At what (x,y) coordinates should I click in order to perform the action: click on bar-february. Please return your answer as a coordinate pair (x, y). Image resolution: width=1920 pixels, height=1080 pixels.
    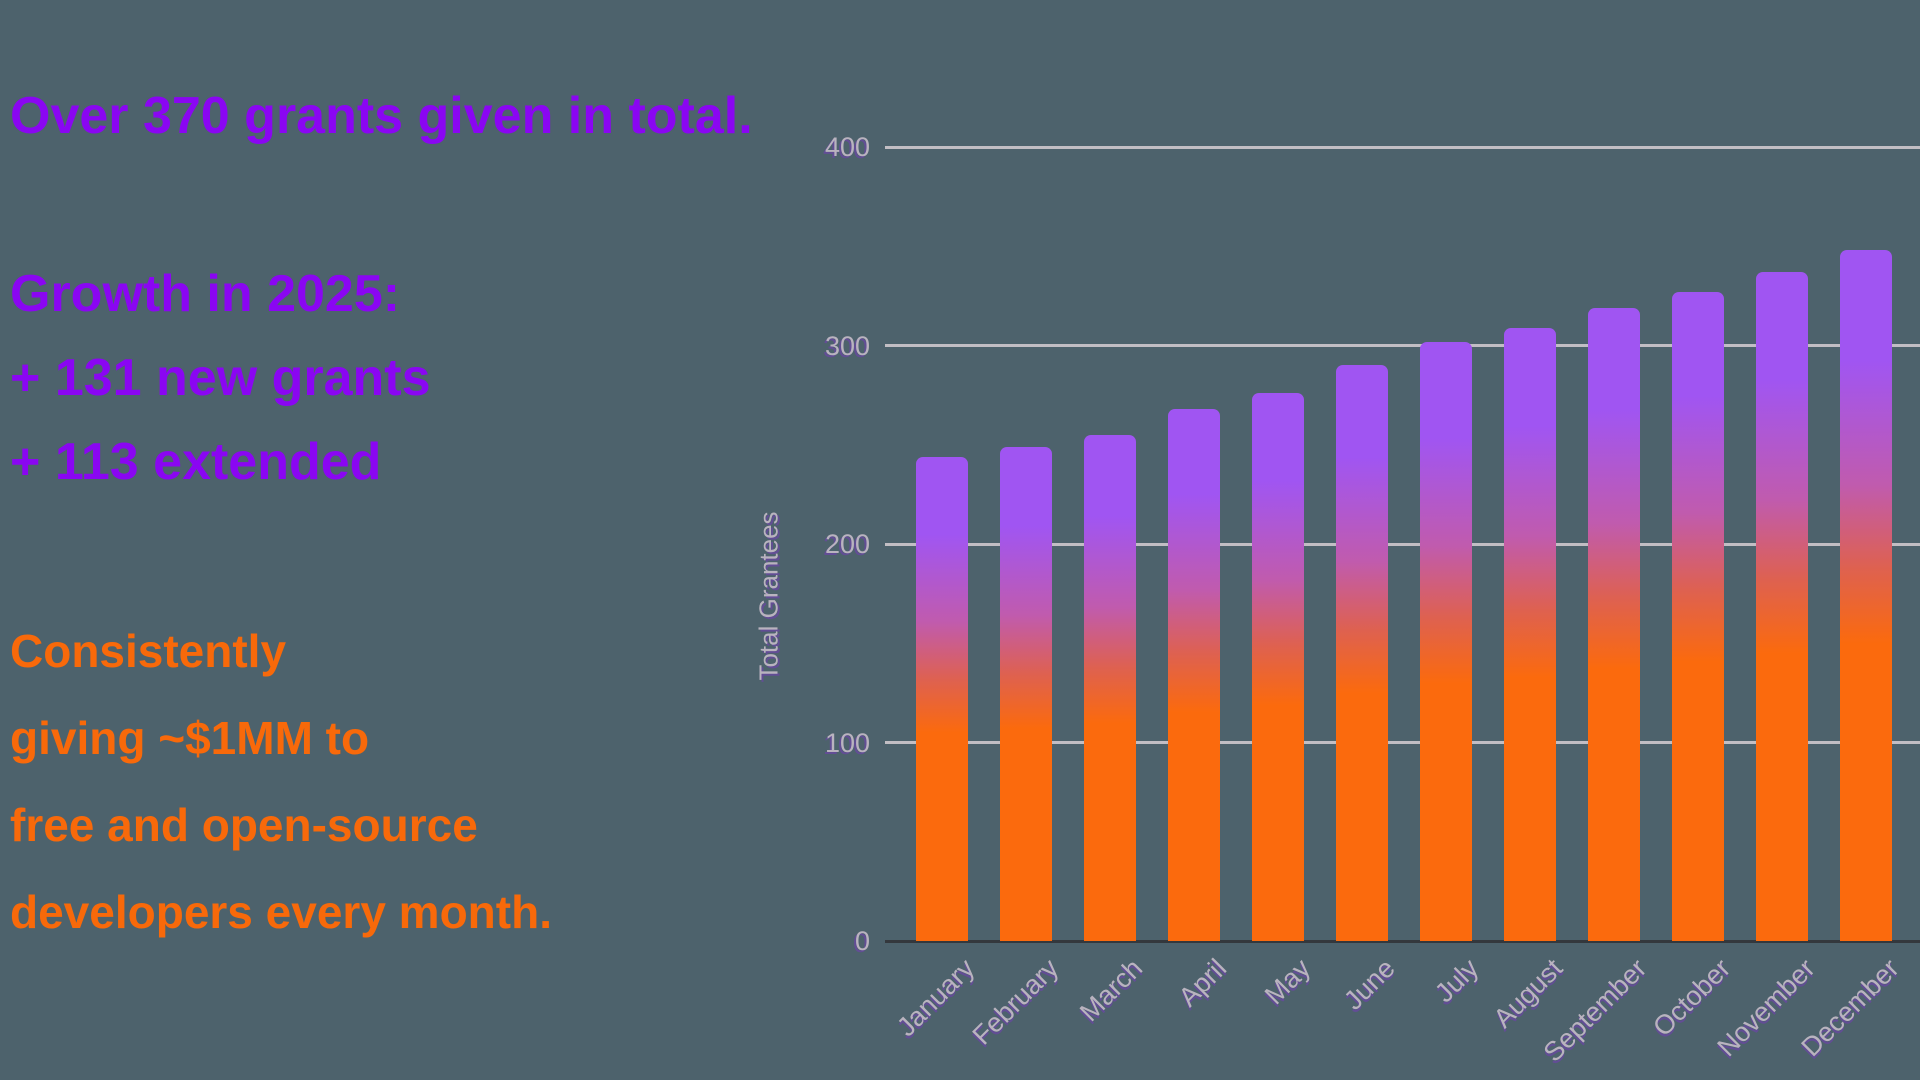
    Looking at the image, I should click on (1025, 694).